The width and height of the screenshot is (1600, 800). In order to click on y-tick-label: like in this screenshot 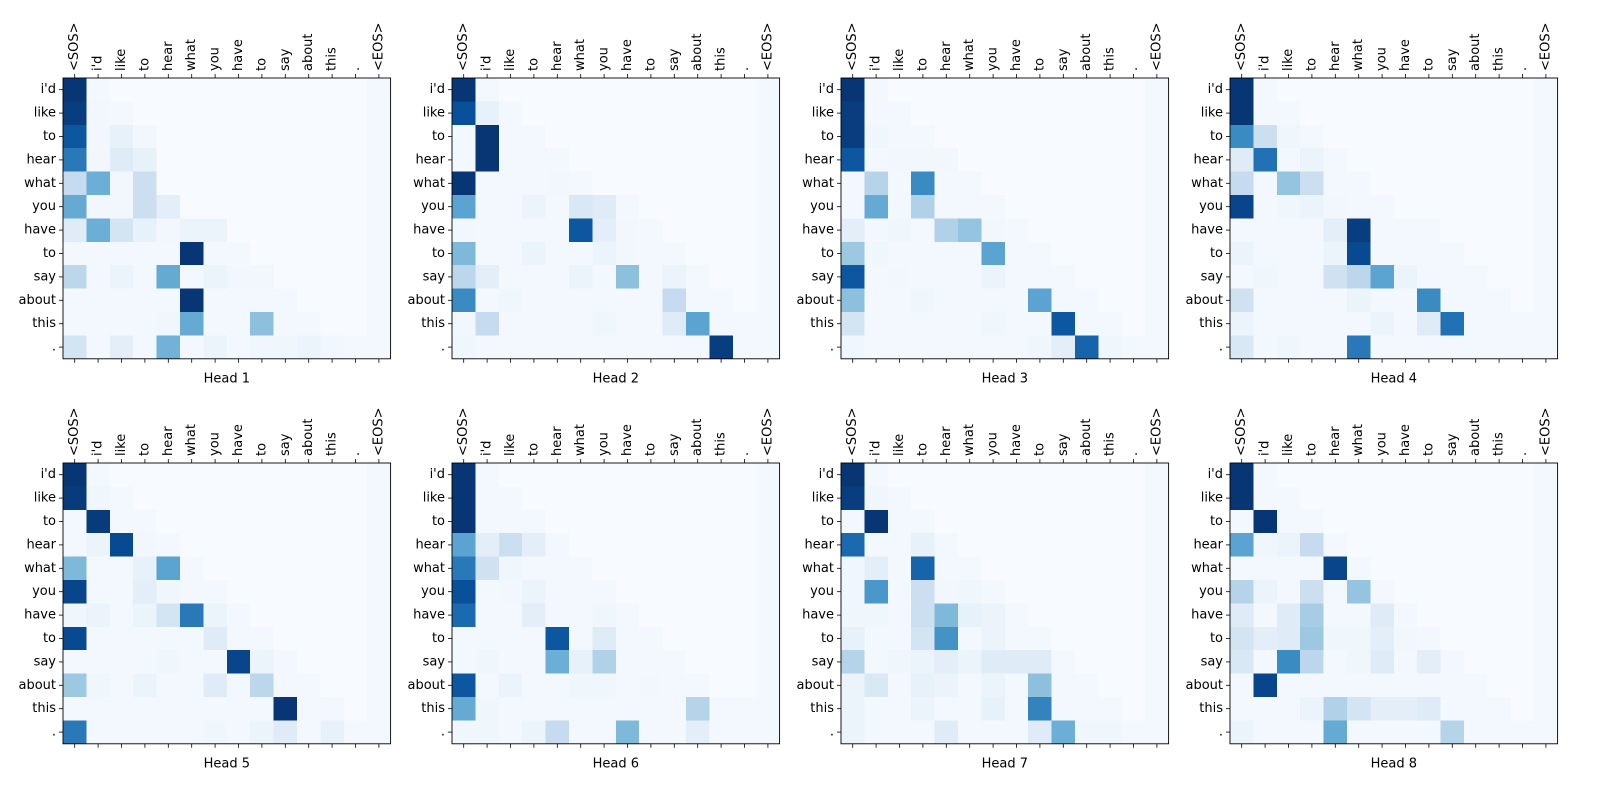, I will do `click(45, 498)`.